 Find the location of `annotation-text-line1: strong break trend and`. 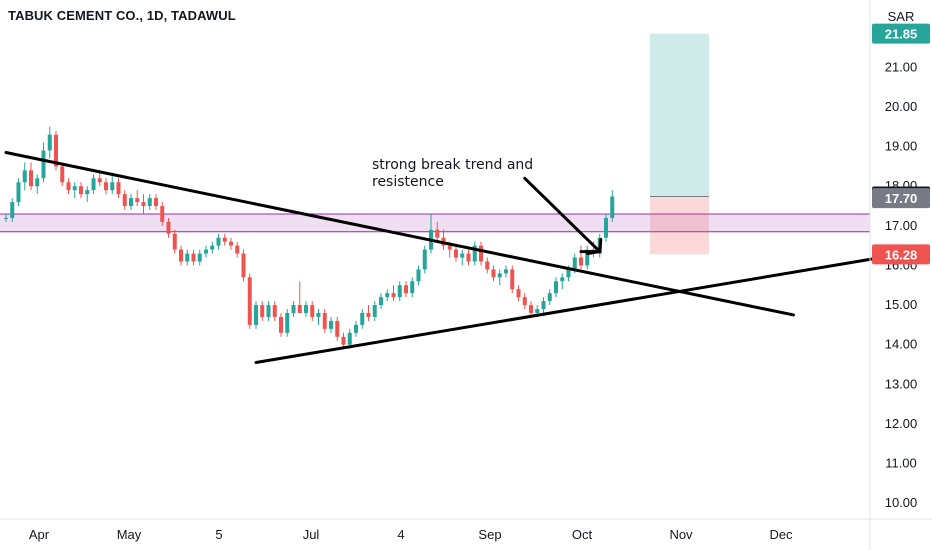

annotation-text-line1: strong break trend and is located at coordinates (453, 165).